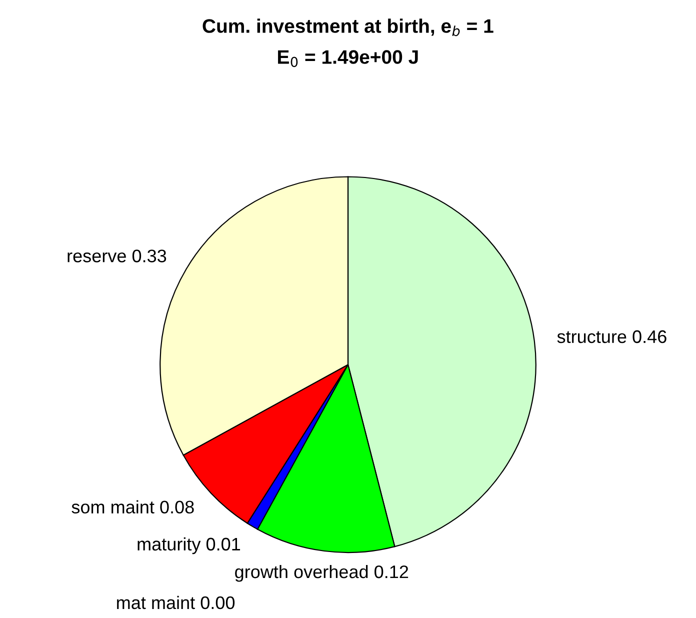 This screenshot has width=696, height=618. What do you see at coordinates (133, 507) in the screenshot?
I see `slice-label: som maint 0.08` at bounding box center [133, 507].